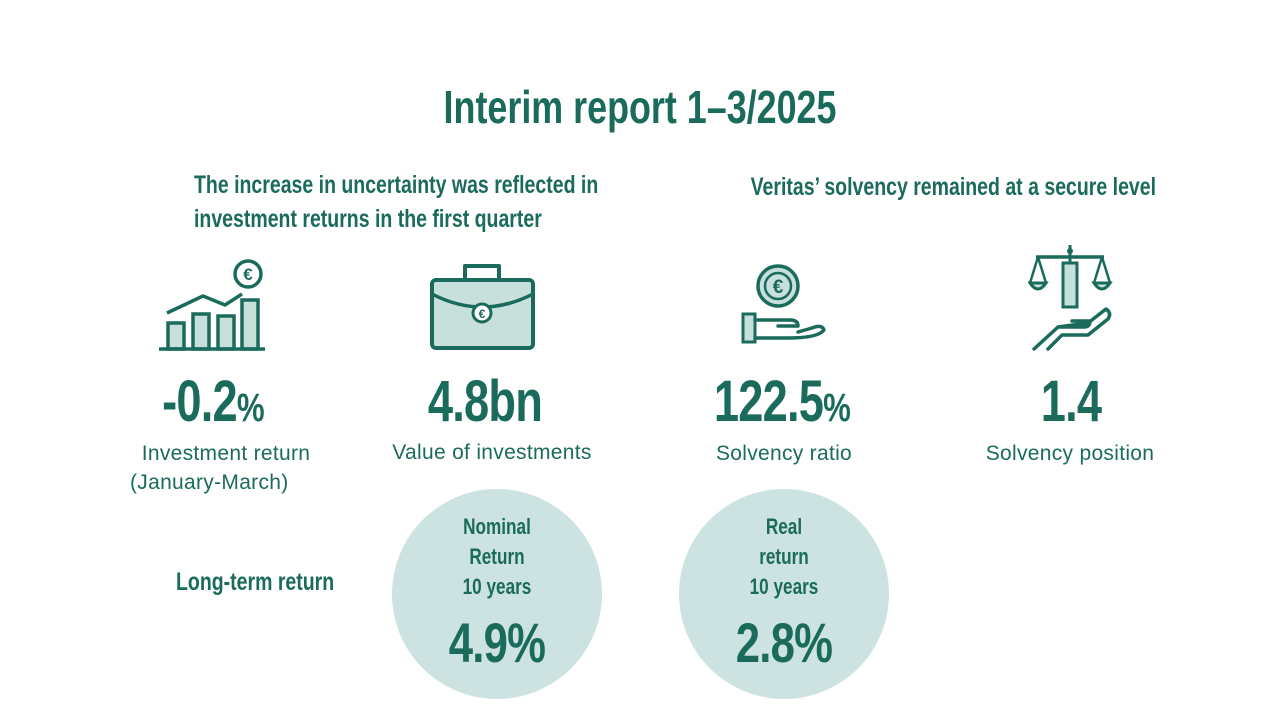 Image resolution: width=1280 pixels, height=720 pixels. I want to click on kpi-solvency-position-value: 1.4, so click(1071, 401).